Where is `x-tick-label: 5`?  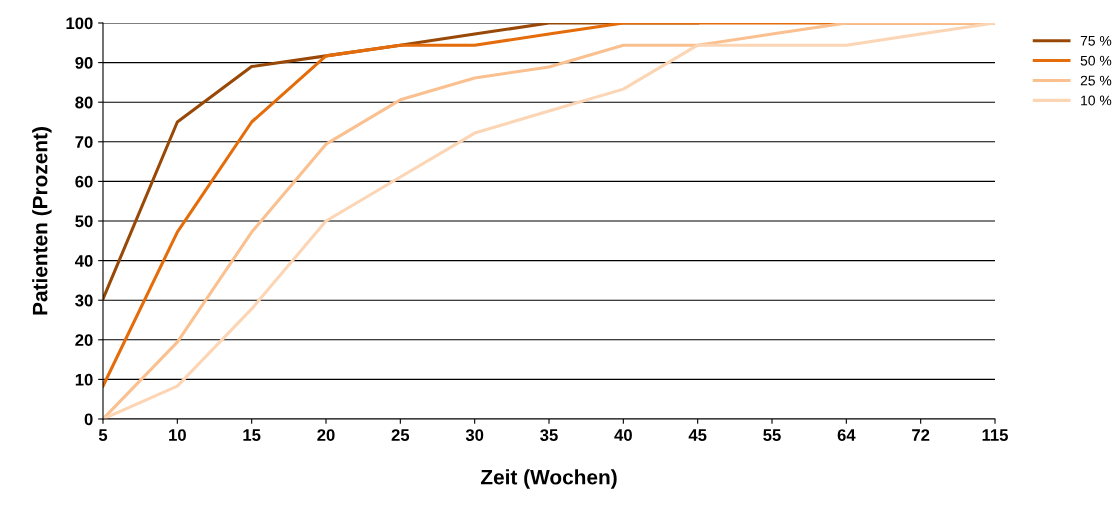
x-tick-label: 5 is located at coordinates (103, 435).